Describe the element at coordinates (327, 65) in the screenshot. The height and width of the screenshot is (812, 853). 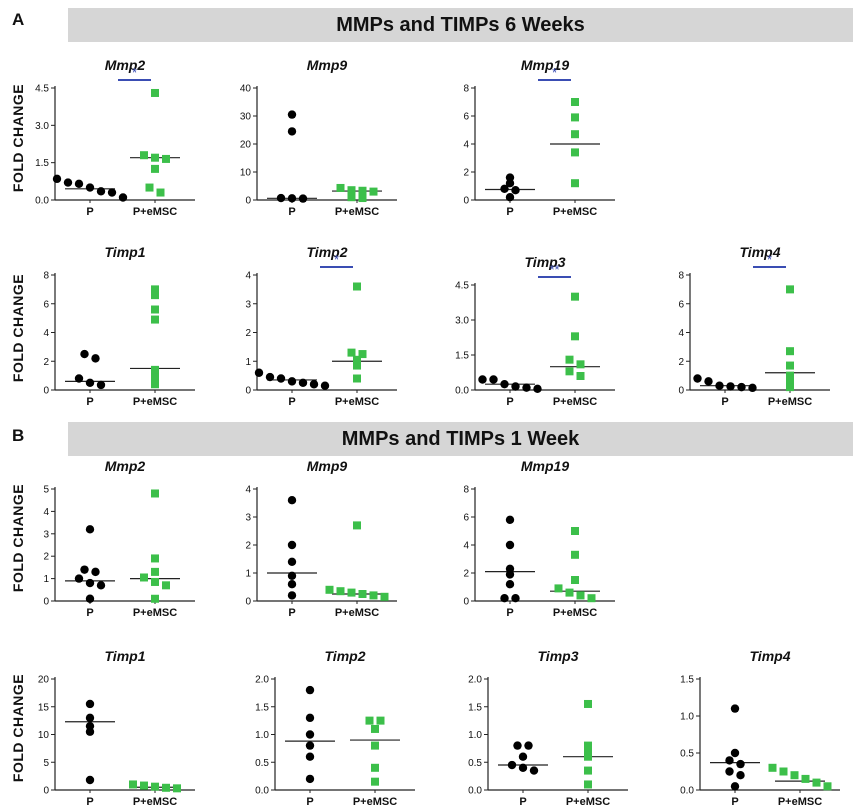
I see `subplot-title: Mmp9` at that location.